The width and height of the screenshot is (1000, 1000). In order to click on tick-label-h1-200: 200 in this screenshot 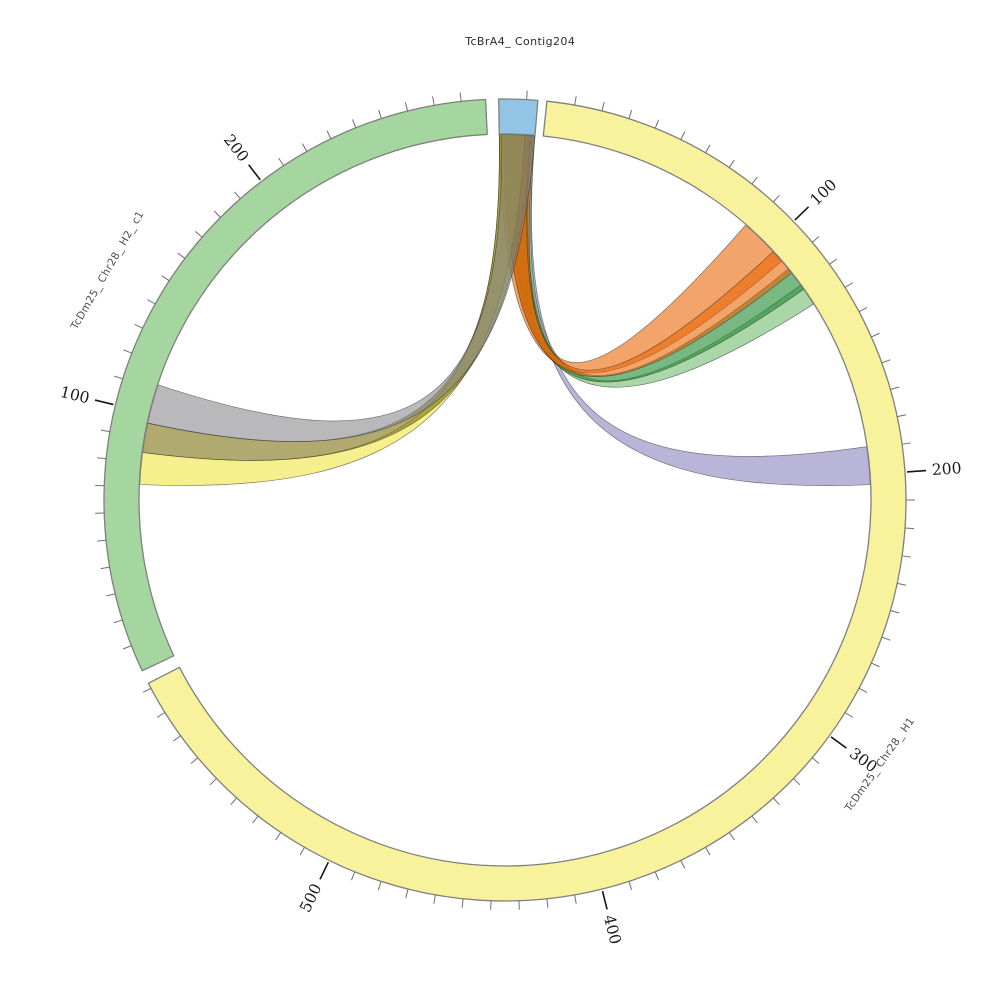, I will do `click(946, 469)`.